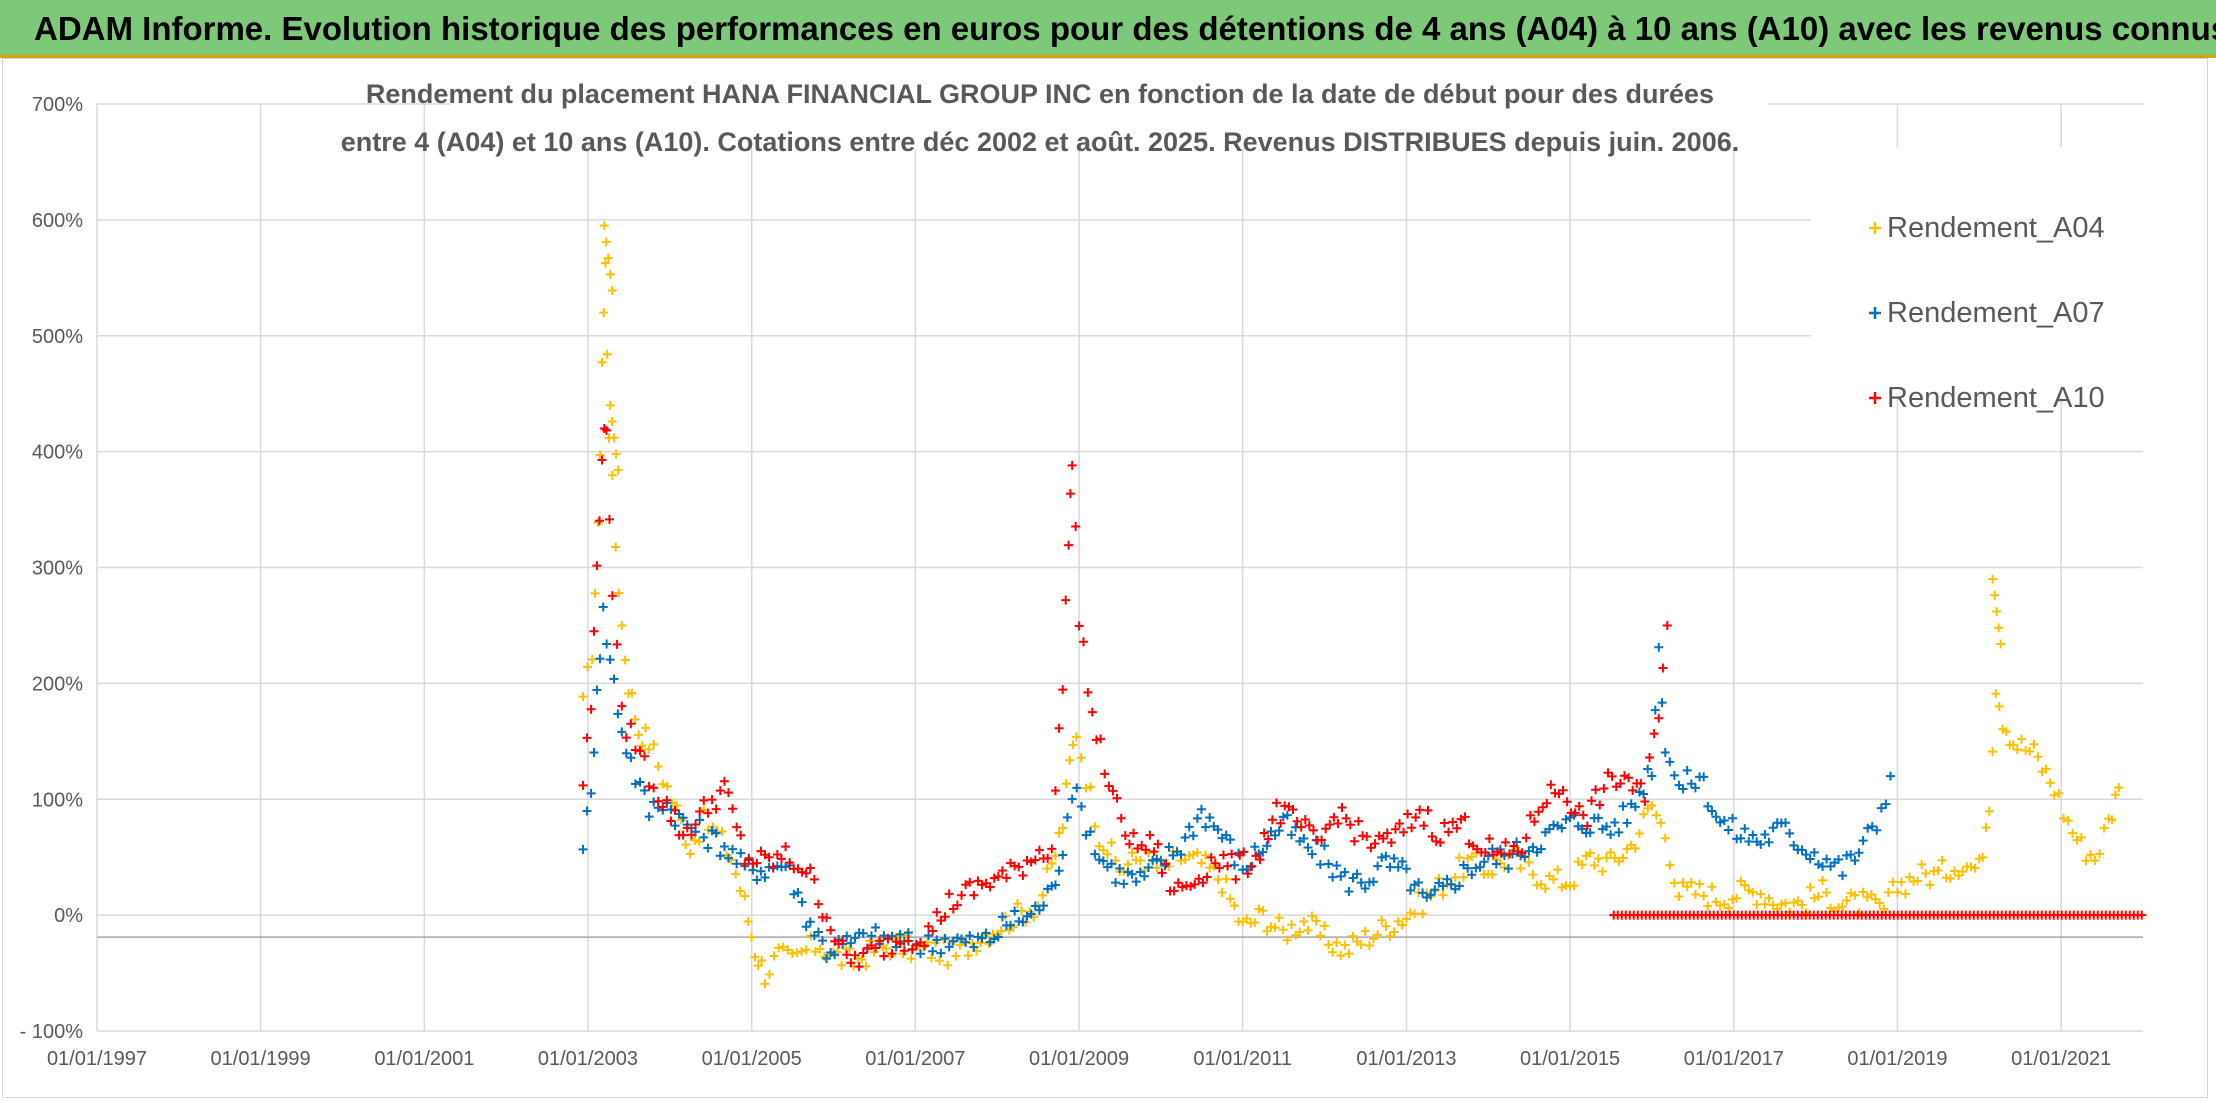 Image resolution: width=2216 pixels, height=1102 pixels. I want to click on x-tick-label: 01/01/2011, so click(1242, 1059).